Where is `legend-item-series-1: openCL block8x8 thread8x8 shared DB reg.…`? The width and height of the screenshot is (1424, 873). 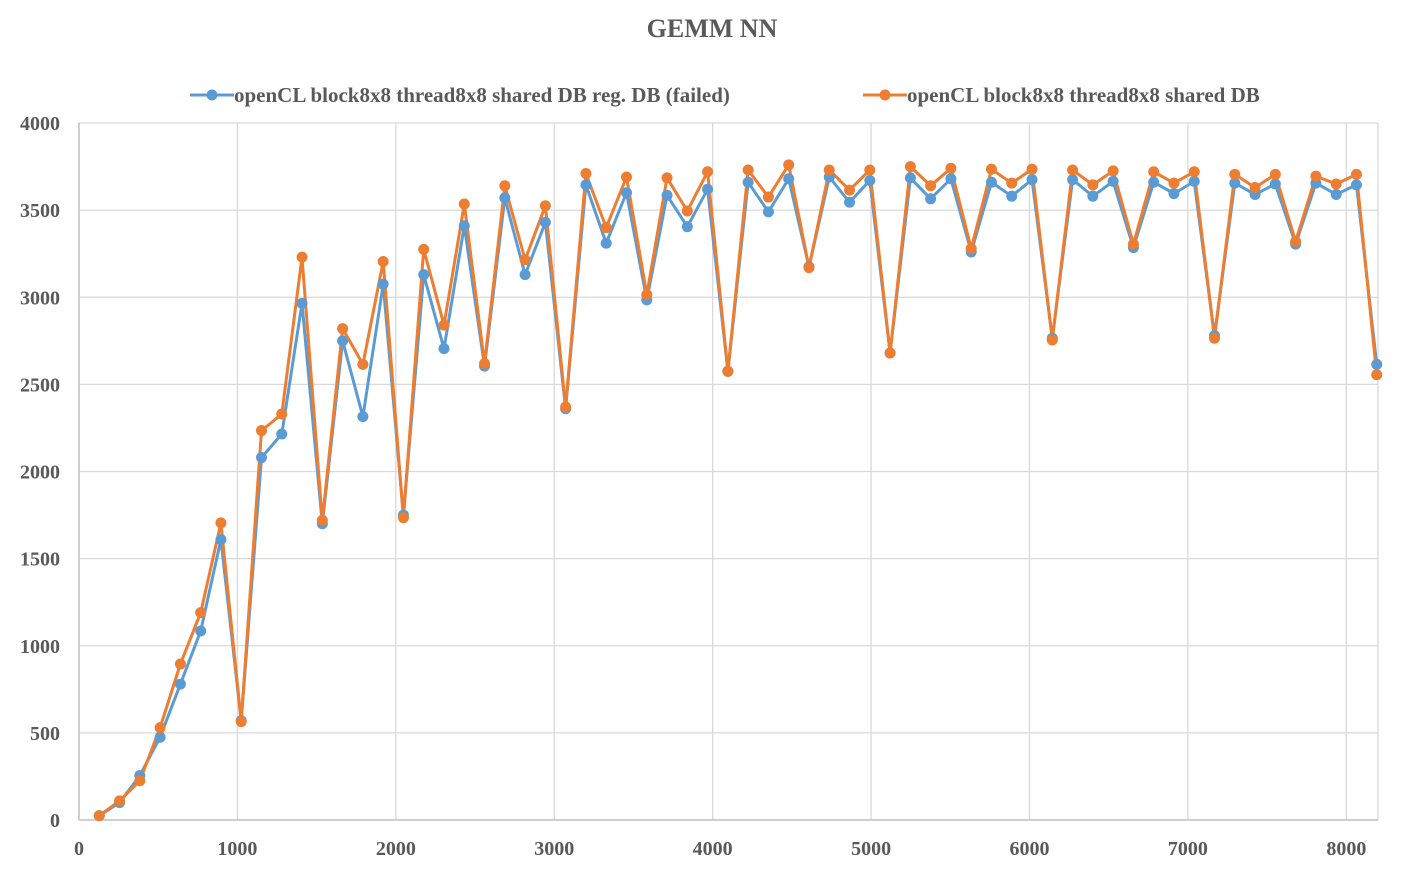 legend-item-series-1: openCL block8x8 thread8x8 shared DB reg.… is located at coordinates (460, 95).